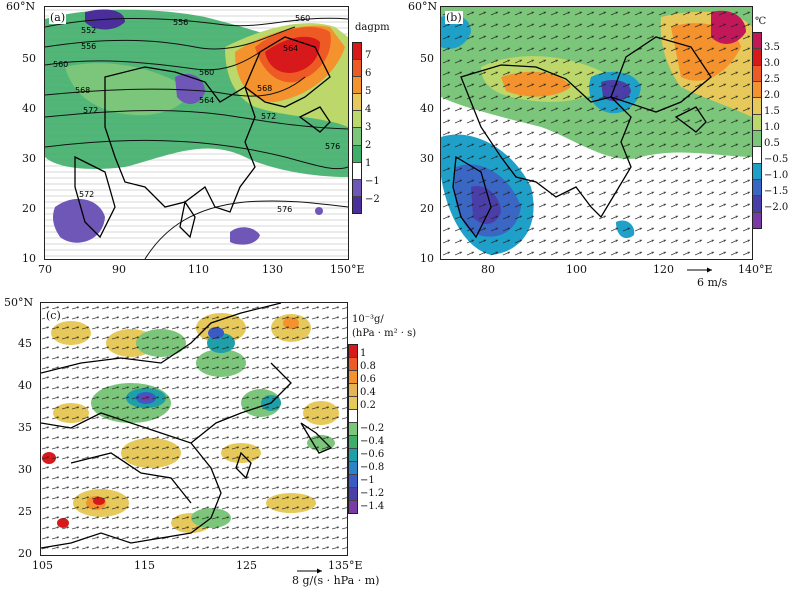  I want to click on panel-c-y-tick: 50°N, so click(19, 302).